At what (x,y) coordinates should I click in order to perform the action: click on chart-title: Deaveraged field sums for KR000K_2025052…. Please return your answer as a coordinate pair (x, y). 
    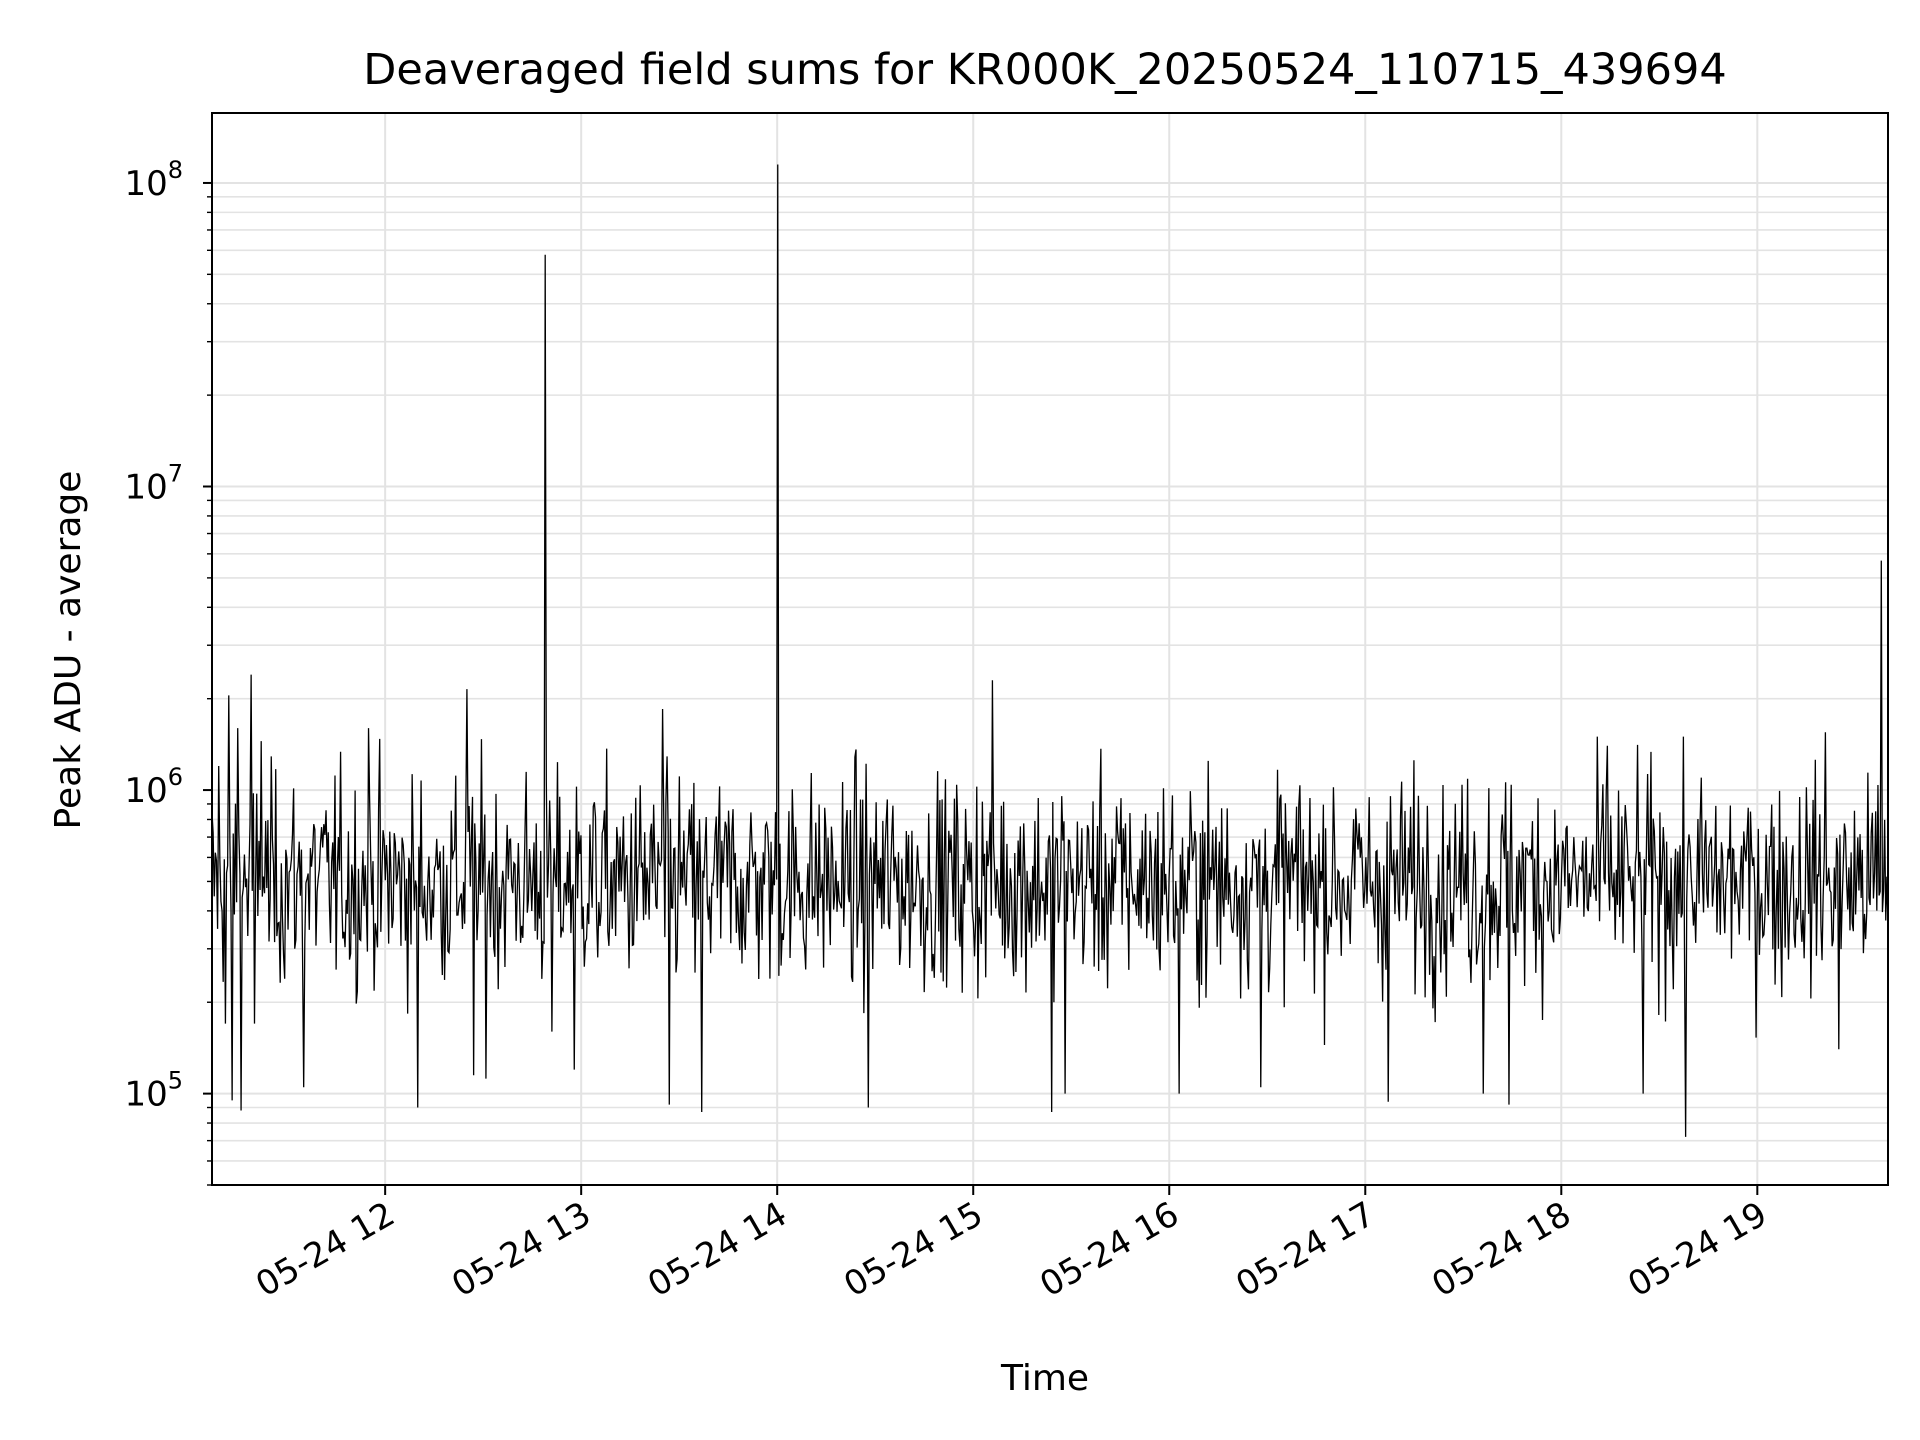
    Looking at the image, I should click on (1044, 70).